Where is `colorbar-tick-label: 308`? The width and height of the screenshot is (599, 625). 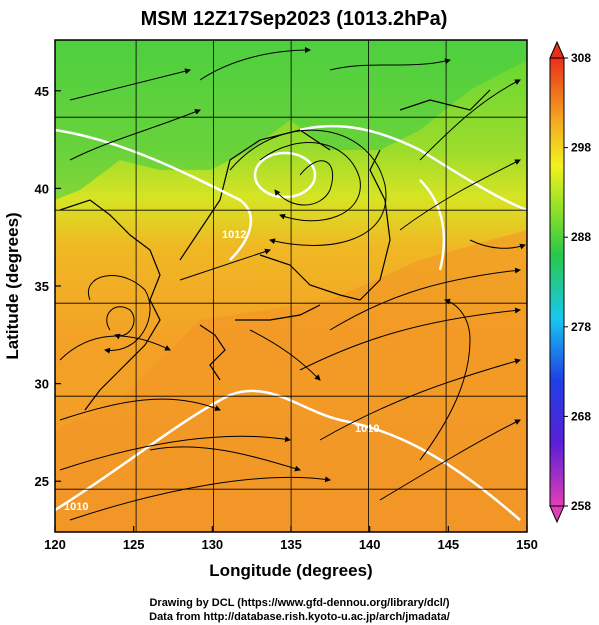 colorbar-tick-label: 308 is located at coordinates (581, 58).